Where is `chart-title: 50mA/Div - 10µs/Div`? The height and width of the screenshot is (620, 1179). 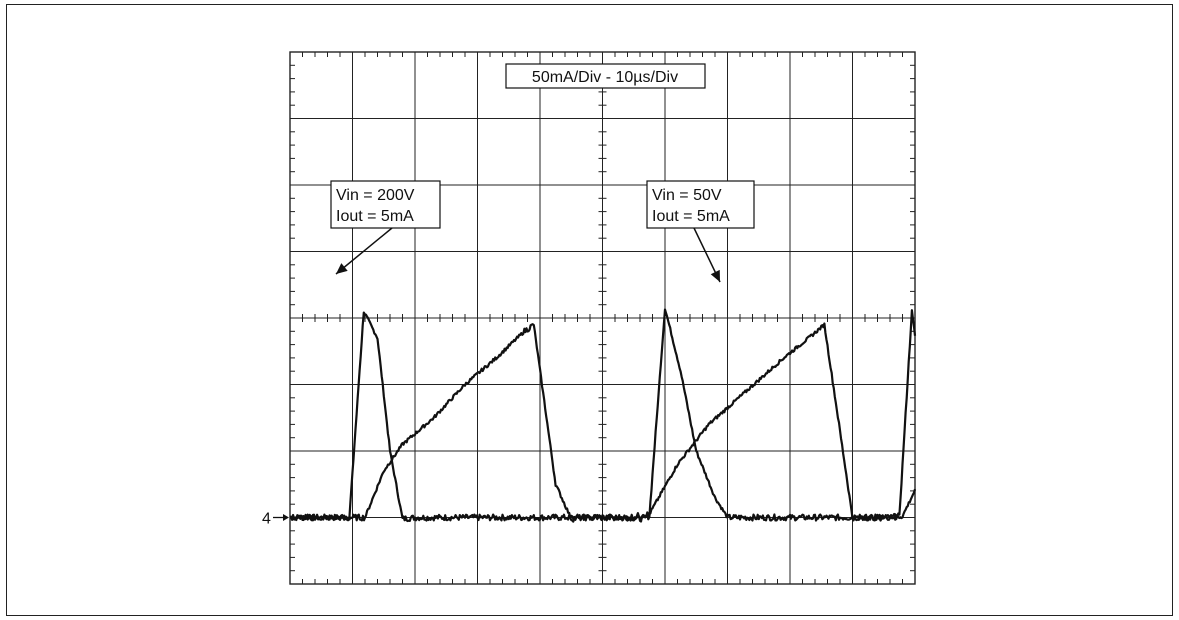
chart-title: 50mA/Div - 10µs/Div is located at coordinates (605, 77).